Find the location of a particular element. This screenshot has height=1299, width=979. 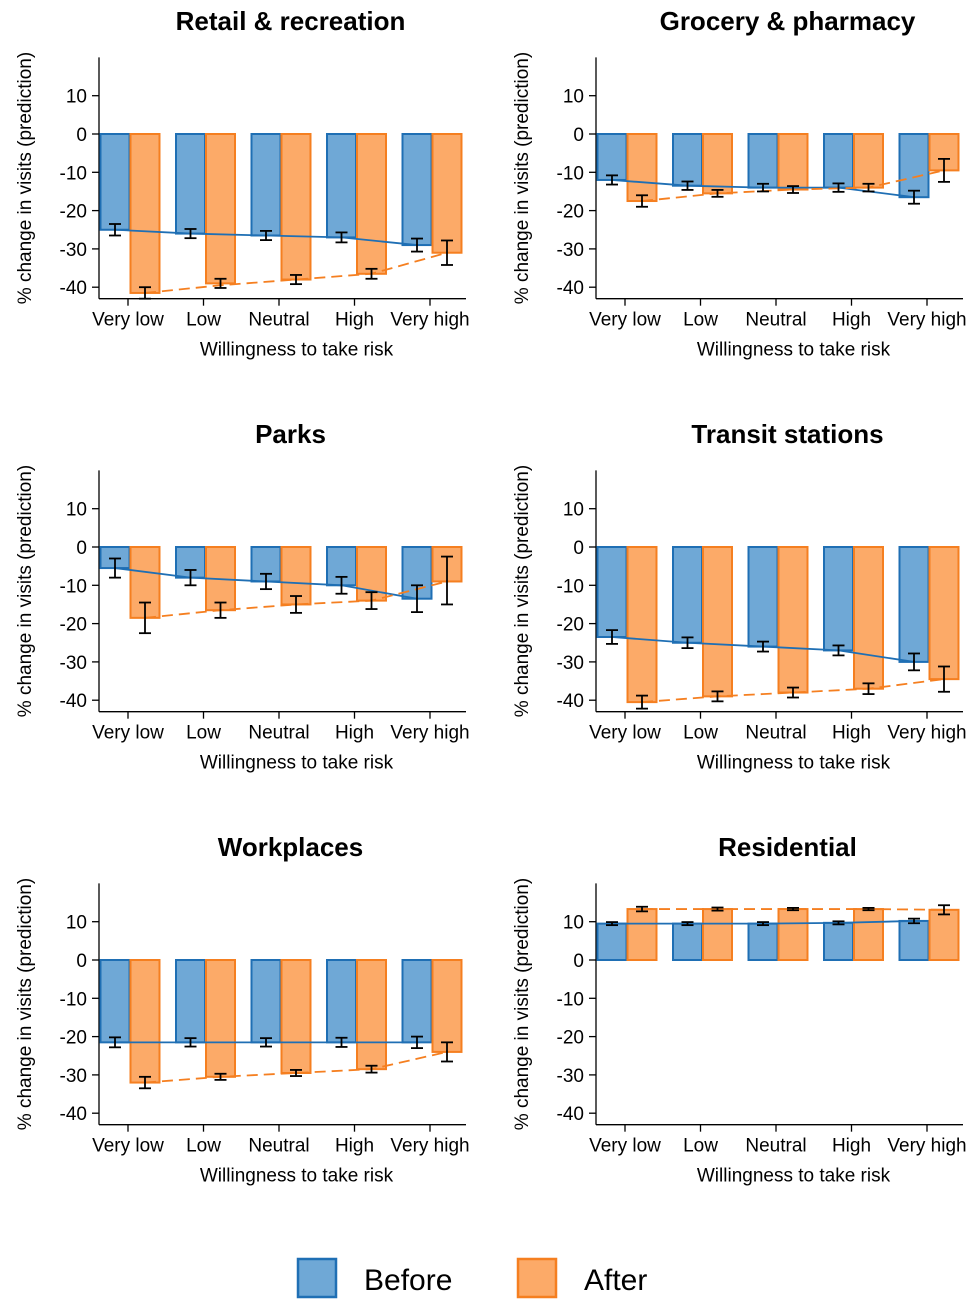

panel-title: Parks is located at coordinates (290, 434).